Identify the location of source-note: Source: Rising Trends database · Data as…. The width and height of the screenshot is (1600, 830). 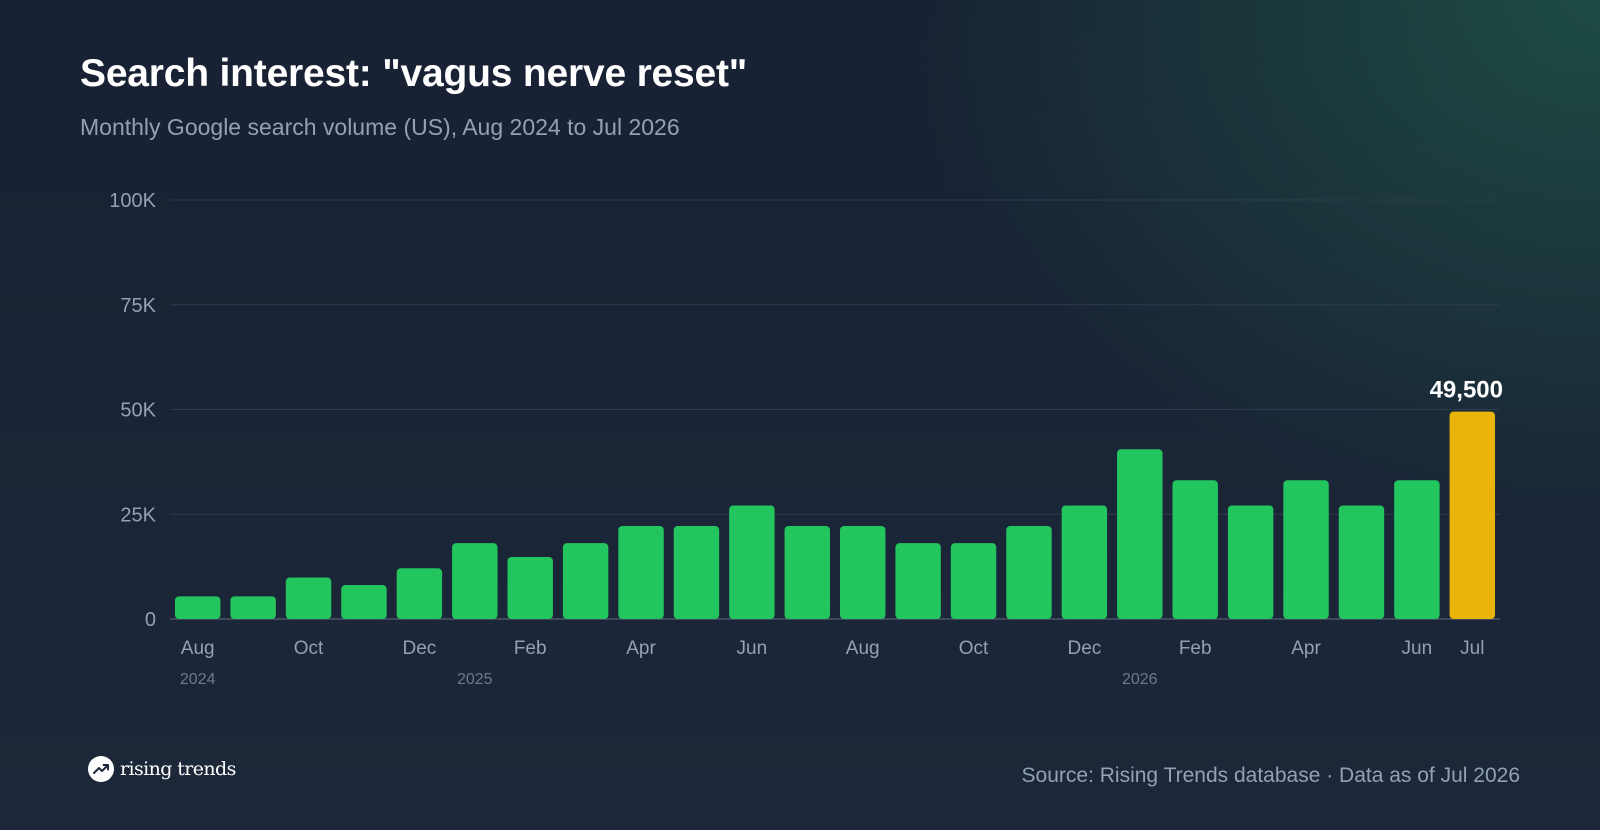
(1270, 775).